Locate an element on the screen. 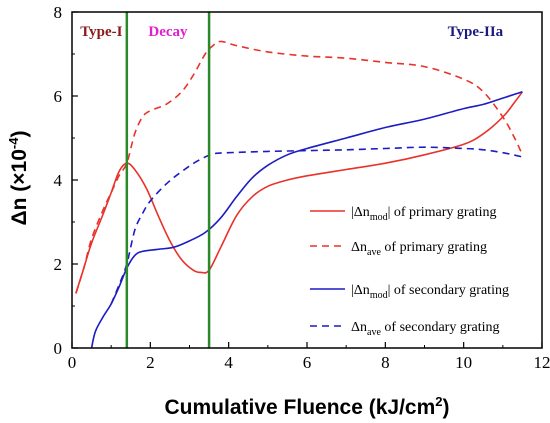 Image resolution: width=550 pixels, height=423 pixels. region-label: Type-IIa is located at coordinates (476, 32).